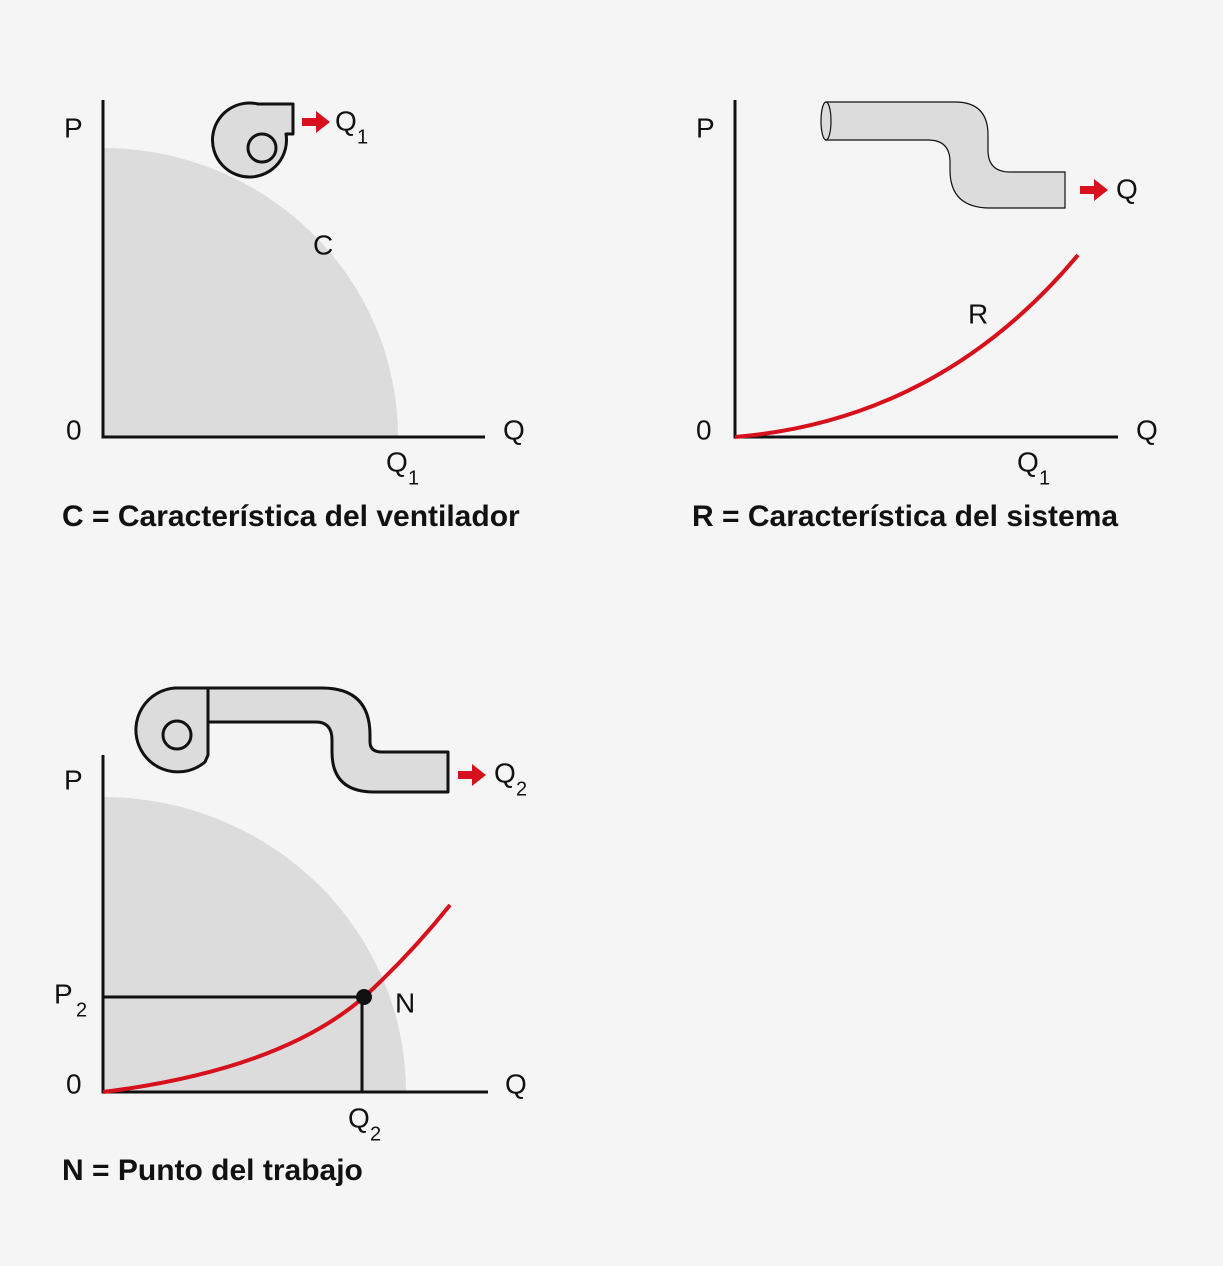  Describe the element at coordinates (362, 137) in the screenshot. I see `flow-label-sub: 1` at that location.